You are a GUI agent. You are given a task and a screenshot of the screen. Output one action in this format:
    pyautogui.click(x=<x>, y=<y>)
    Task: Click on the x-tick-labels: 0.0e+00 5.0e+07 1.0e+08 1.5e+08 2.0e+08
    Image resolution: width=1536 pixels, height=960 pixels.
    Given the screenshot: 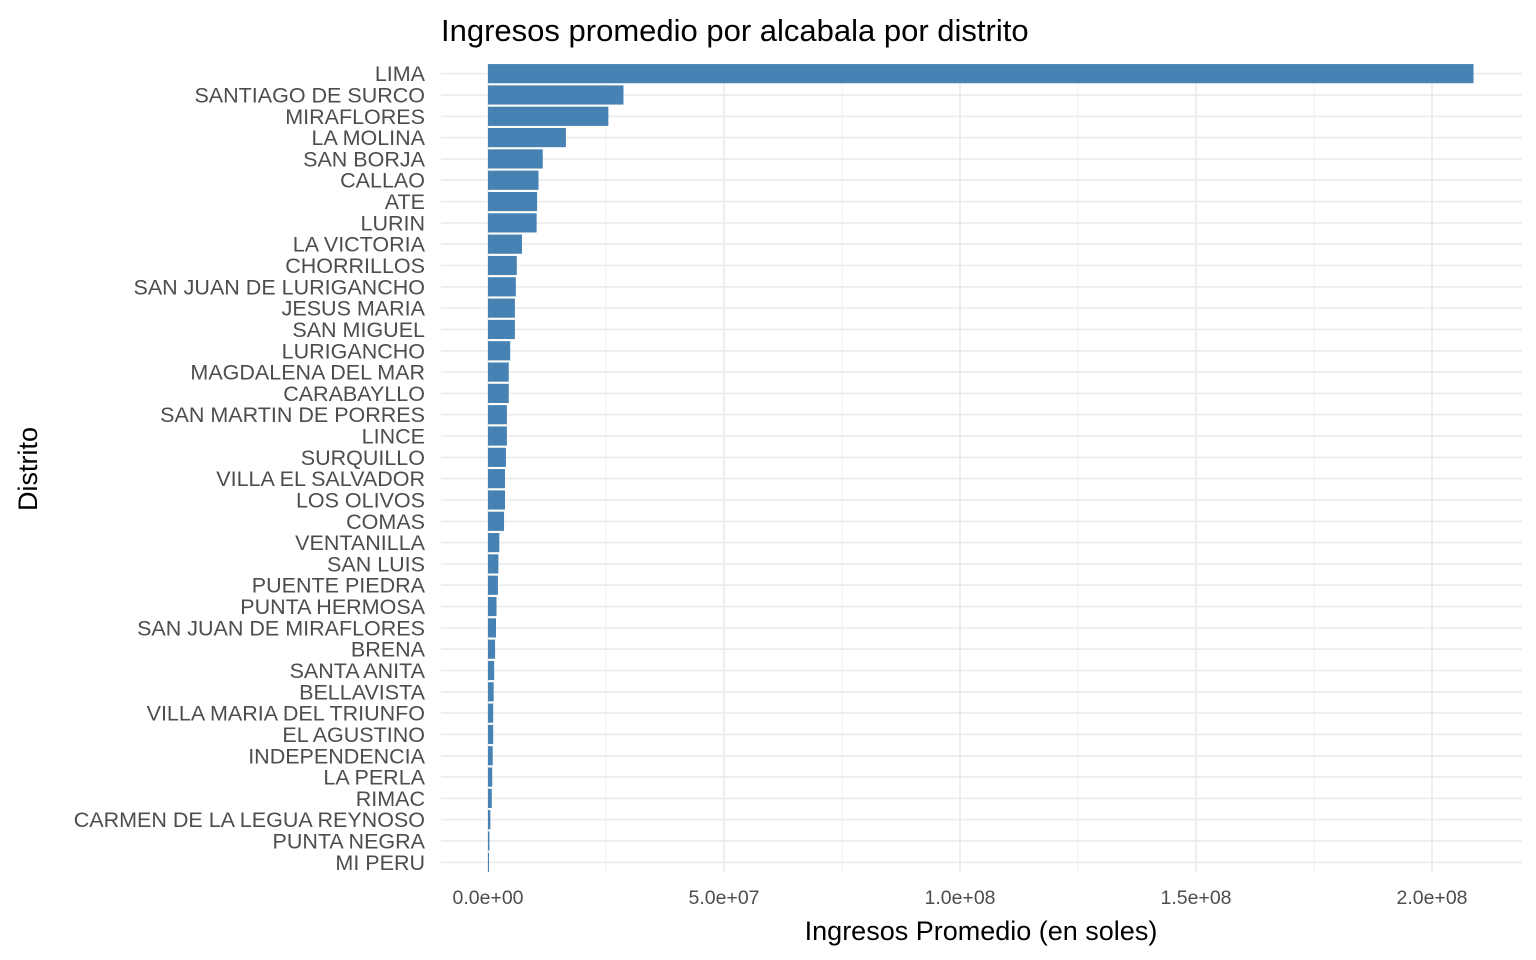 What is the action you would take?
    pyautogui.click(x=959, y=898)
    